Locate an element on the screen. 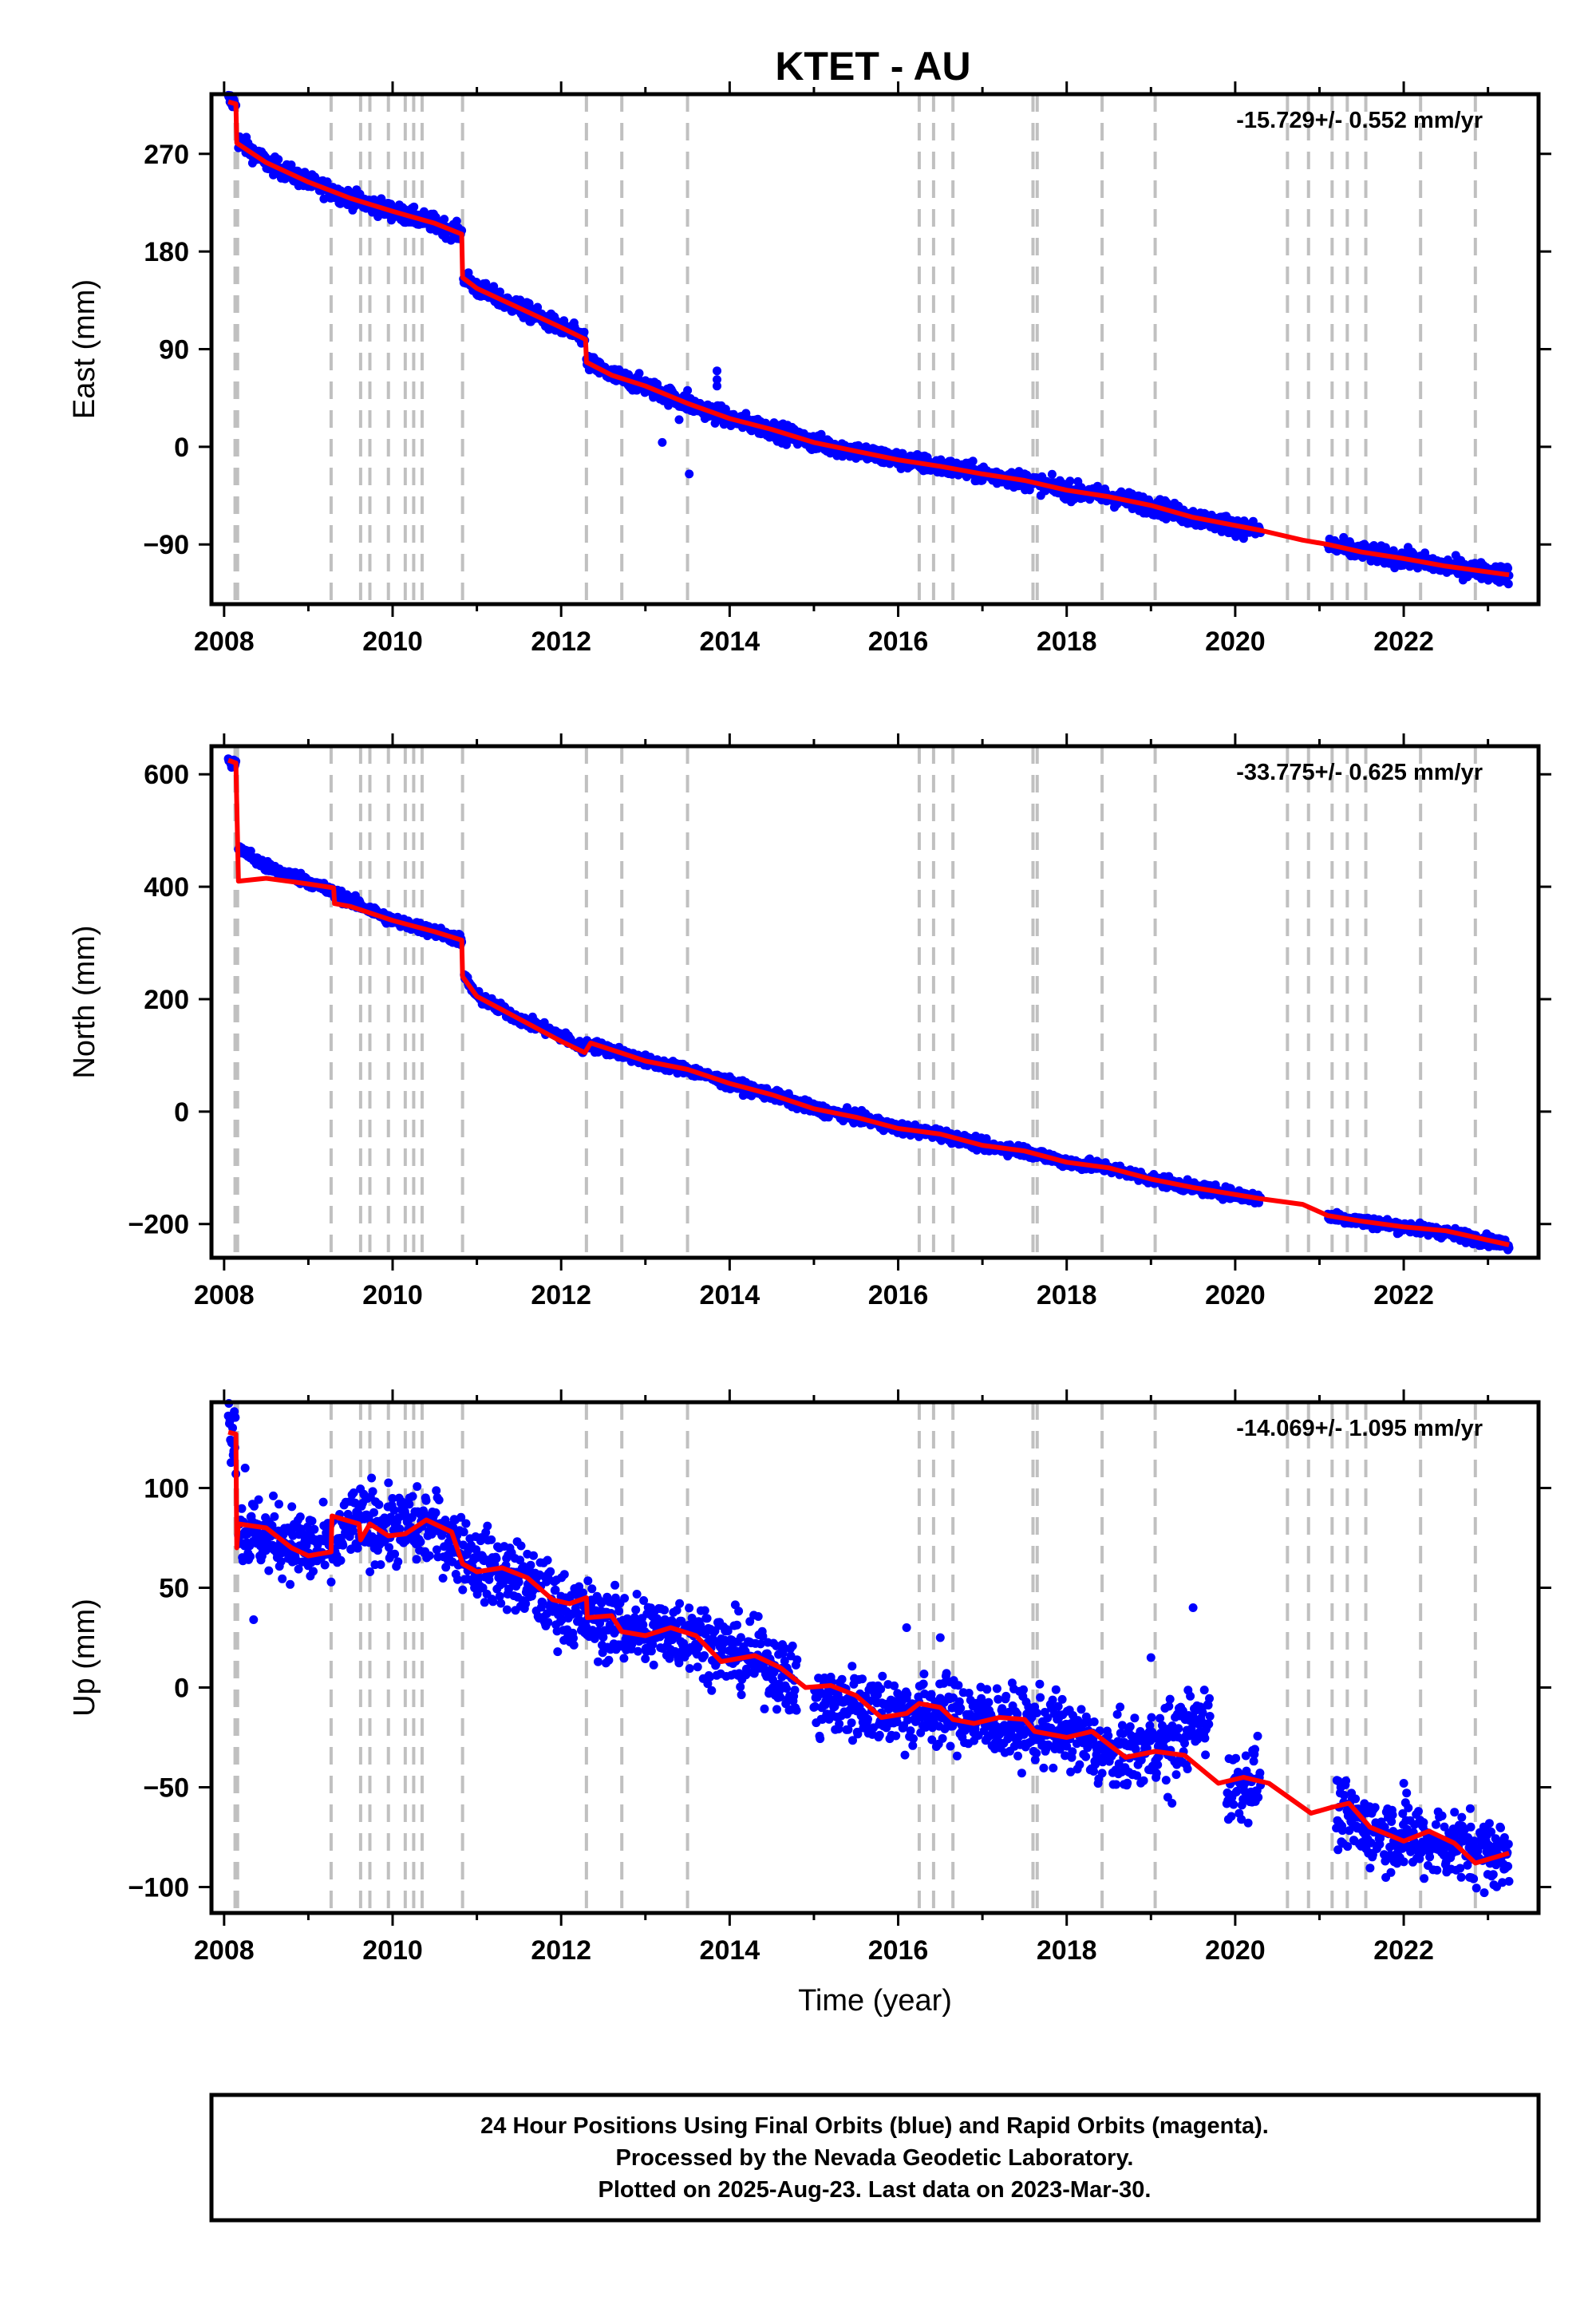 The image size is (1596, 2316). chart-title: KTET - AU is located at coordinates (873, 66).